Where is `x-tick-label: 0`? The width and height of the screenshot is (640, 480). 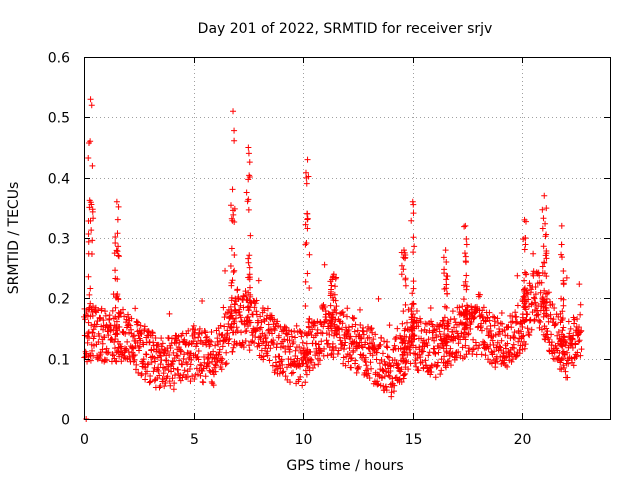 x-tick-label: 0 is located at coordinates (84, 440).